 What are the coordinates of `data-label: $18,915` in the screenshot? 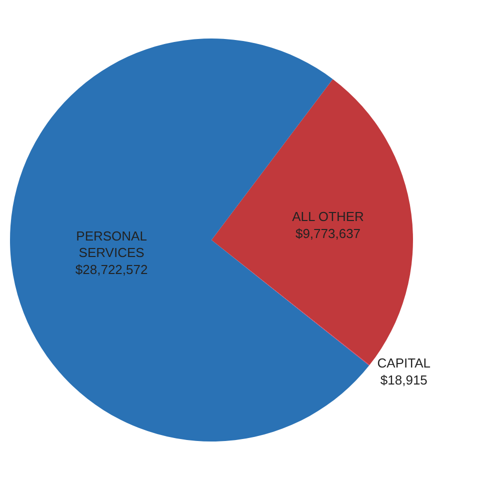 It's located at (404, 380).